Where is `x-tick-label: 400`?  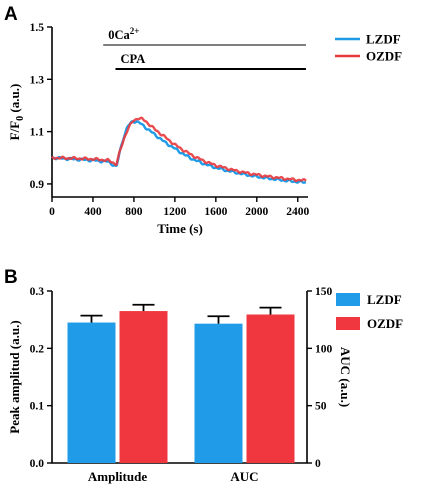 x-tick-label: 400 is located at coordinates (93, 212).